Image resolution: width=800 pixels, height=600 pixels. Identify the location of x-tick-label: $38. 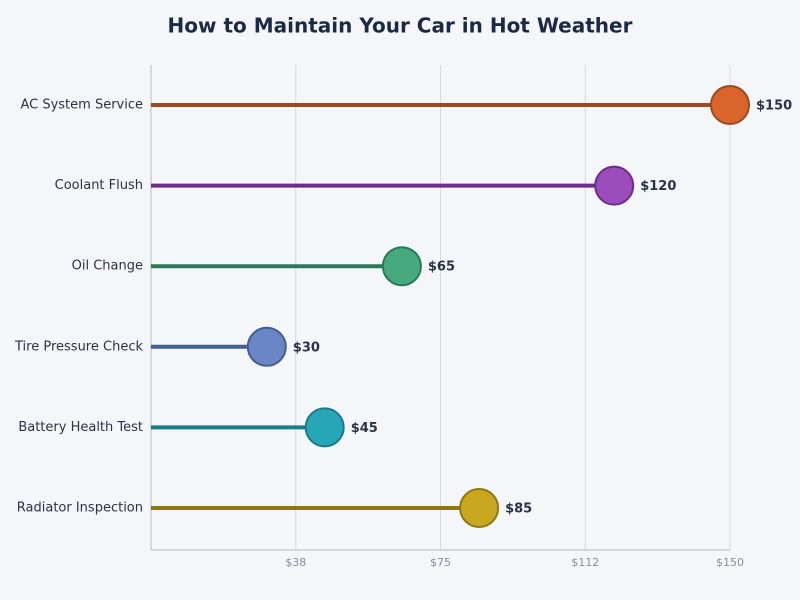
(295, 562).